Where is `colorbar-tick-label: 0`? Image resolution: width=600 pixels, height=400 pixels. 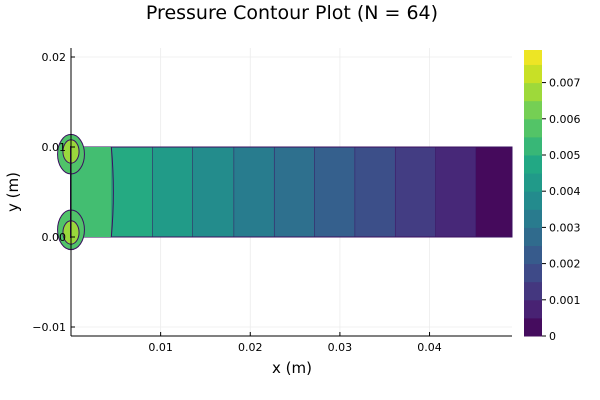 colorbar-tick-label: 0 is located at coordinates (552, 336).